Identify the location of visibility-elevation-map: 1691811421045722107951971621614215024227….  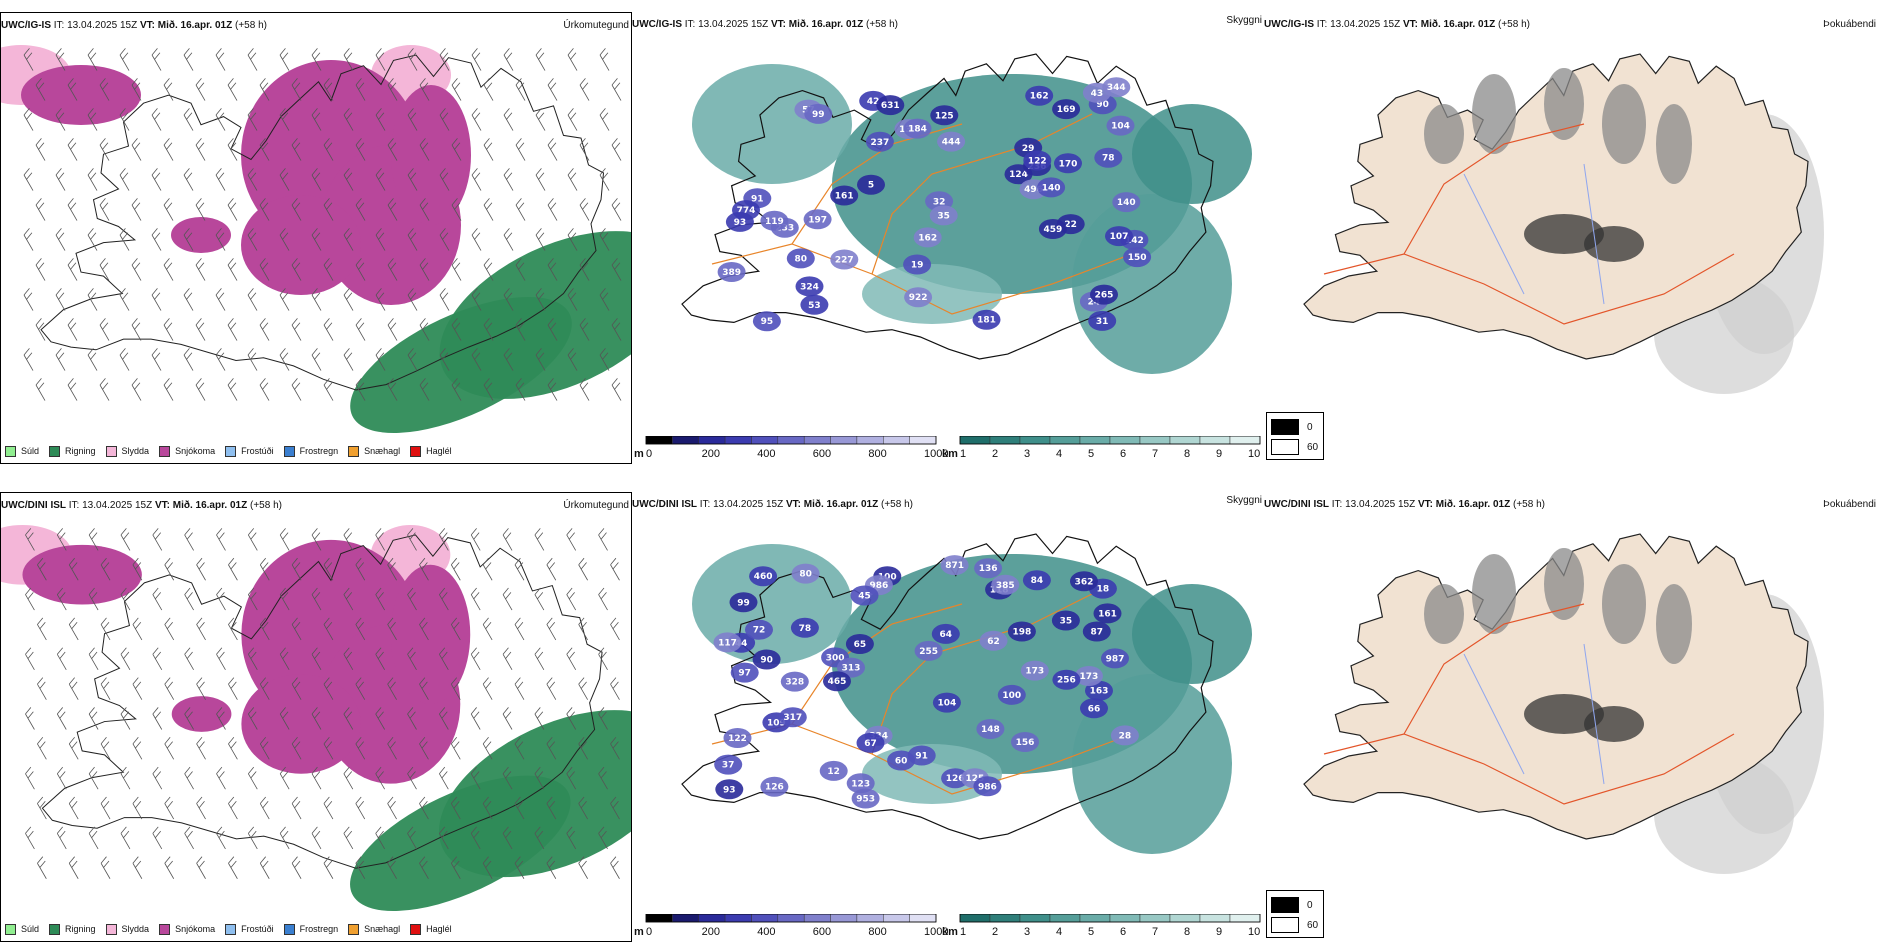
(948, 230).